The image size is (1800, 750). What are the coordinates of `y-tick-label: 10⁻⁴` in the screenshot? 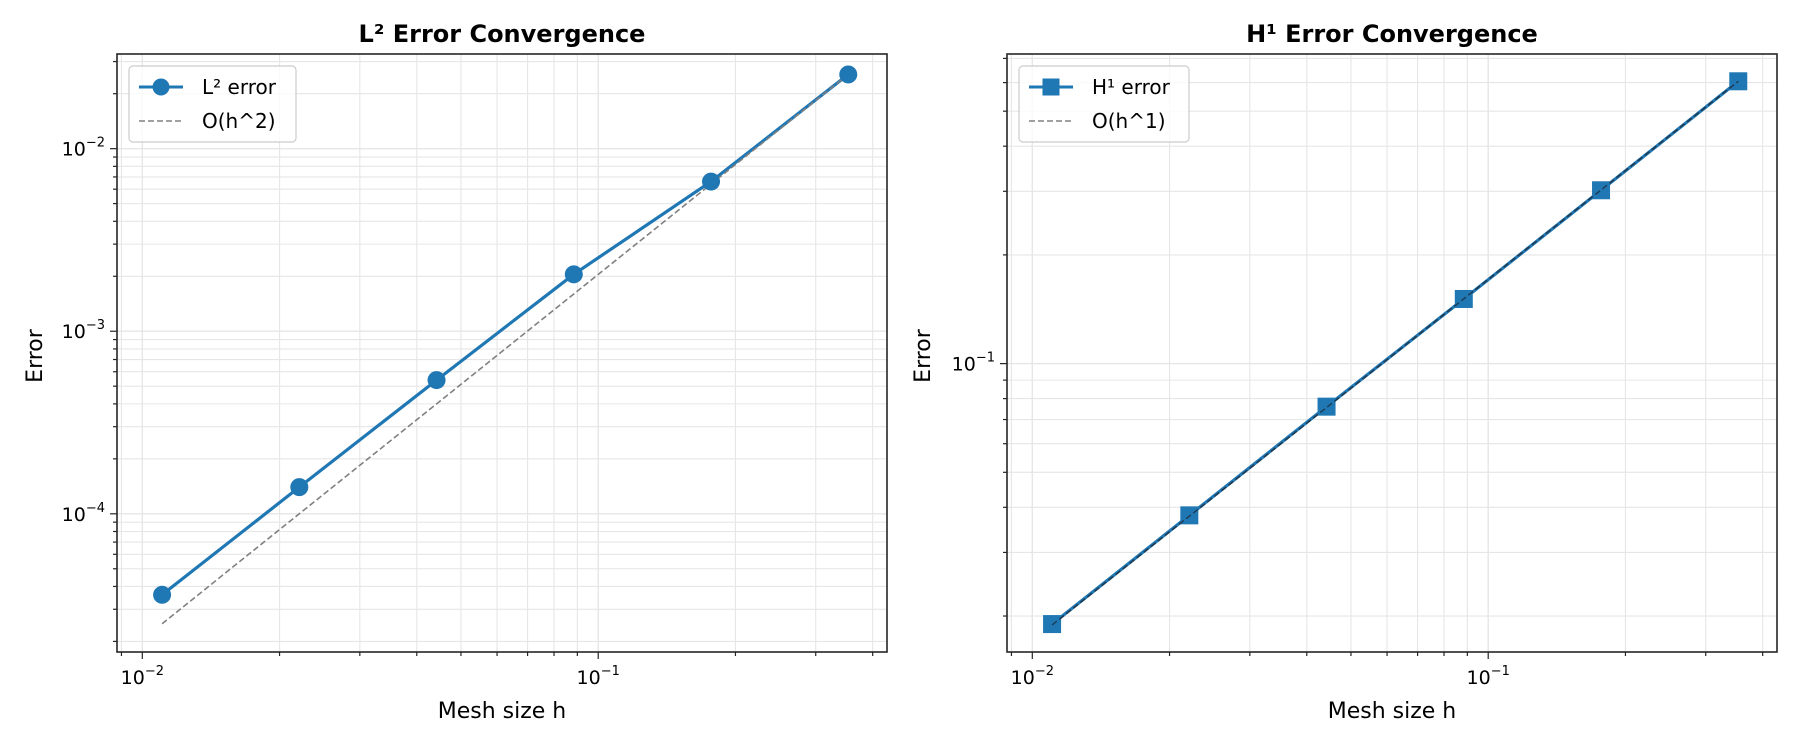 It's located at (83, 513).